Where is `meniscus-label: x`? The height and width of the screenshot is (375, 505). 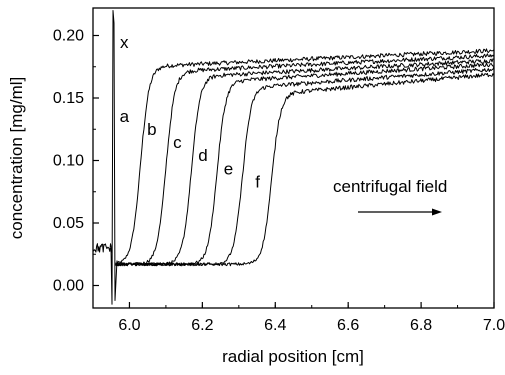
meniscus-label: x is located at coordinates (124, 42).